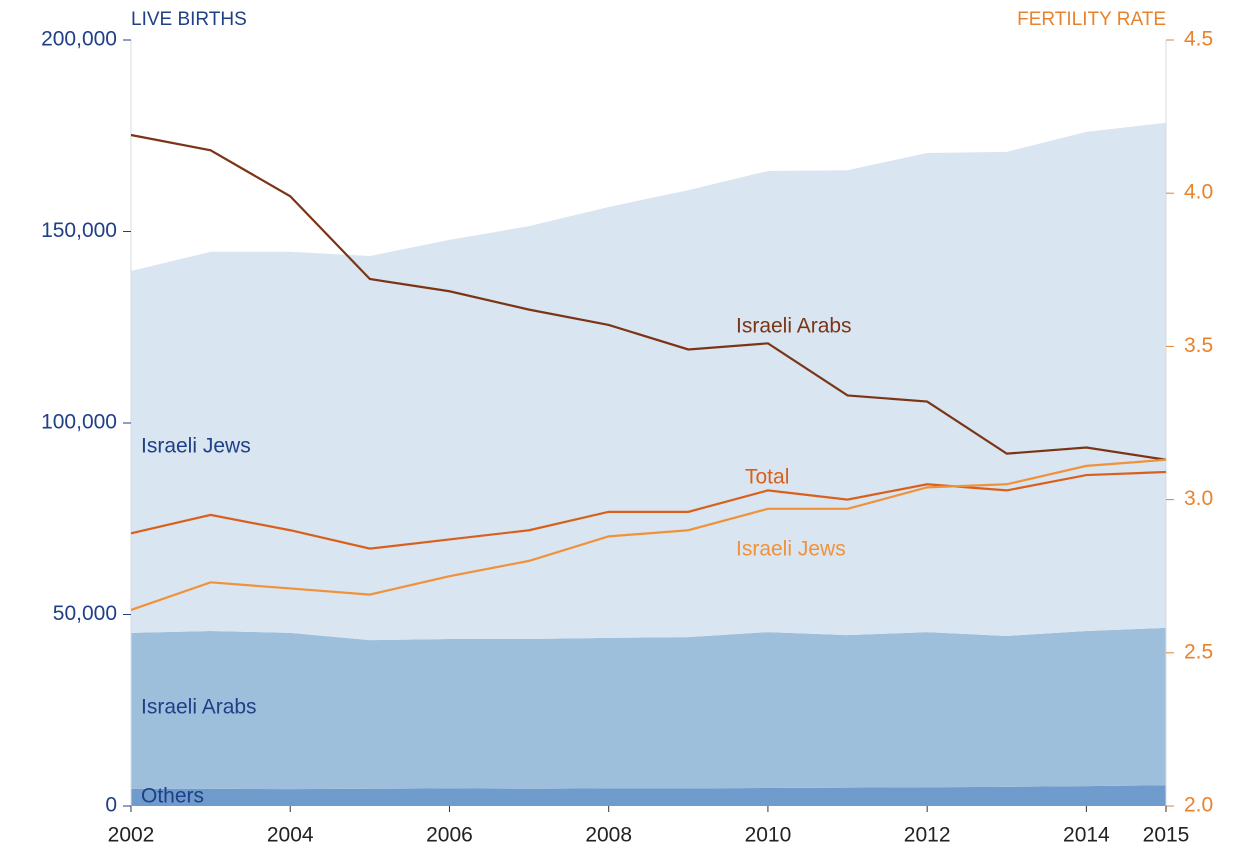 Image resolution: width=1241 pixels, height=860 pixels. I want to click on x-tick-label: 2004, so click(290, 835).